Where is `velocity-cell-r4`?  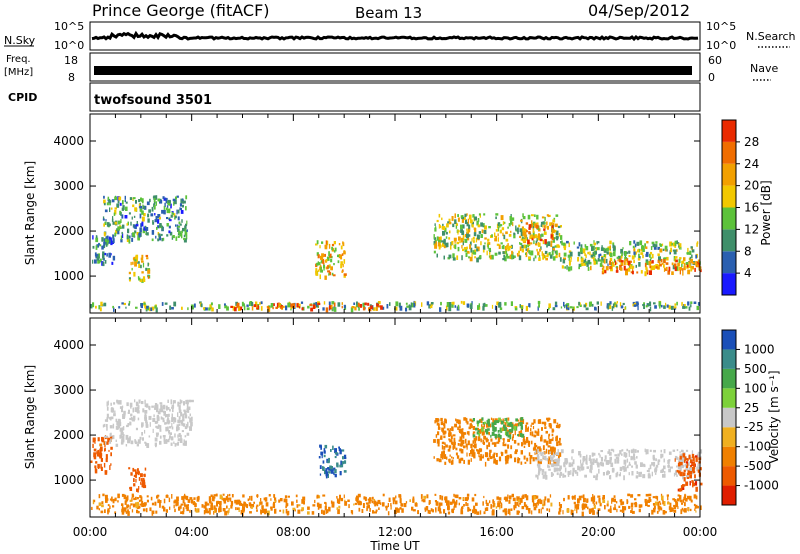
velocity-cell-r4 is located at coordinates (343, 458).